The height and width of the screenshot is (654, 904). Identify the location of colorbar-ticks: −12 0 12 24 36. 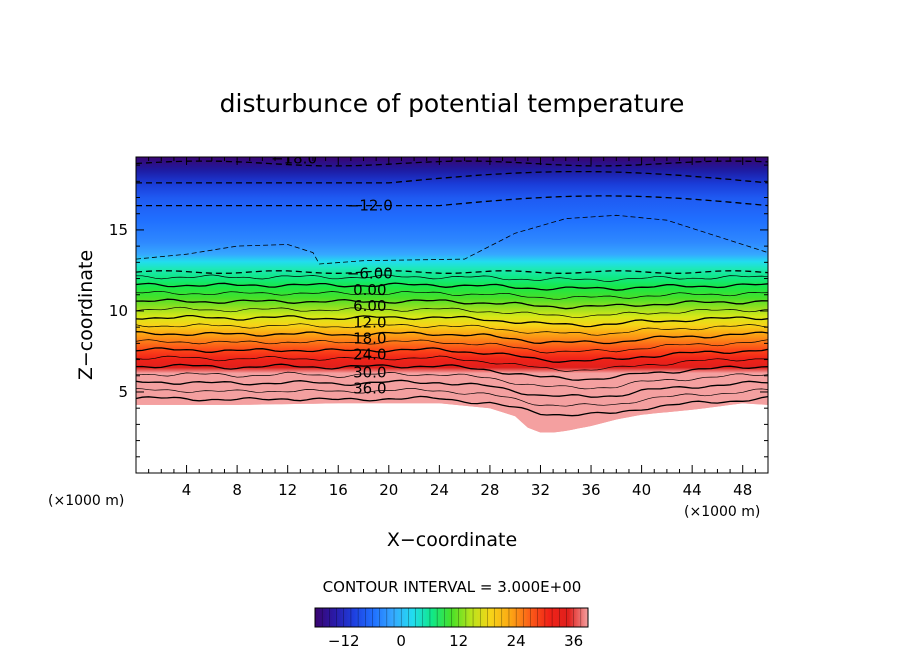
(455, 641).